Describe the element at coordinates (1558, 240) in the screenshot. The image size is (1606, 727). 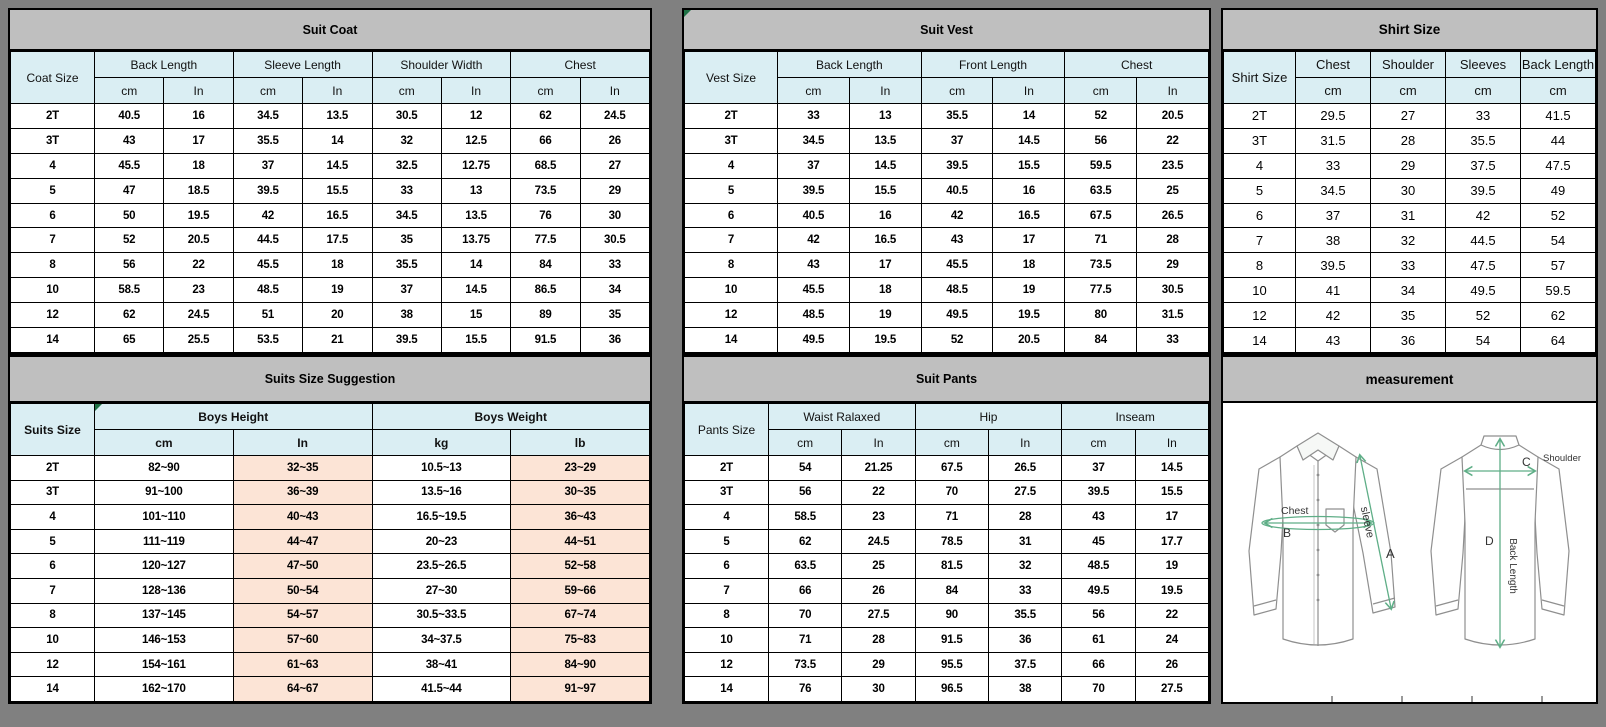
I see `value-cell: 54` at that location.